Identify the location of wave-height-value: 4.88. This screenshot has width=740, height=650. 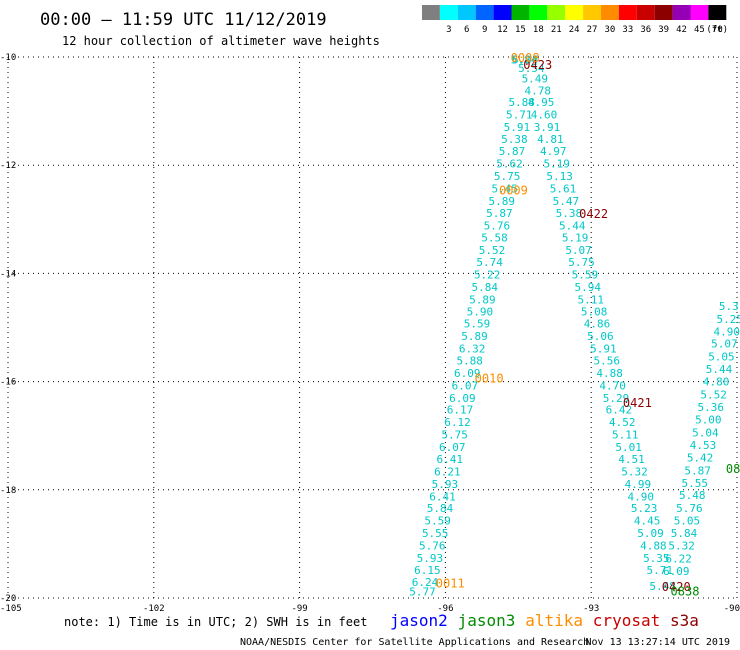
(653, 546).